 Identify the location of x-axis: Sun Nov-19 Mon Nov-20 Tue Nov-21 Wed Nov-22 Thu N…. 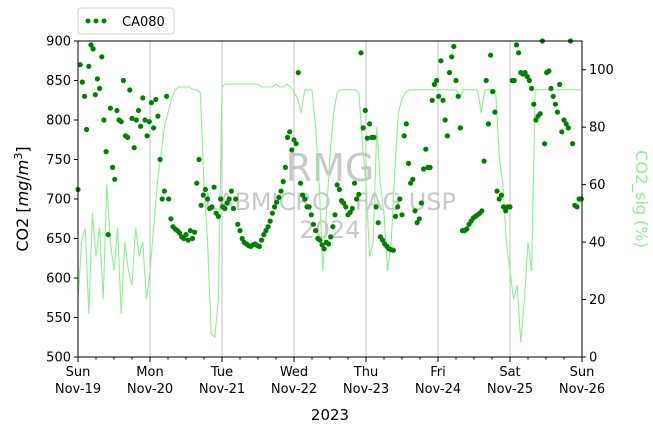
(330, 377).